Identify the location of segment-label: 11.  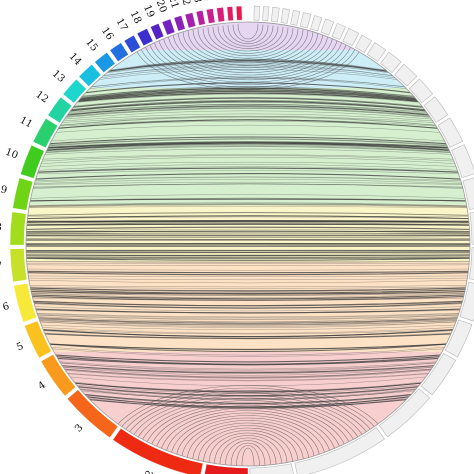
(26, 123).